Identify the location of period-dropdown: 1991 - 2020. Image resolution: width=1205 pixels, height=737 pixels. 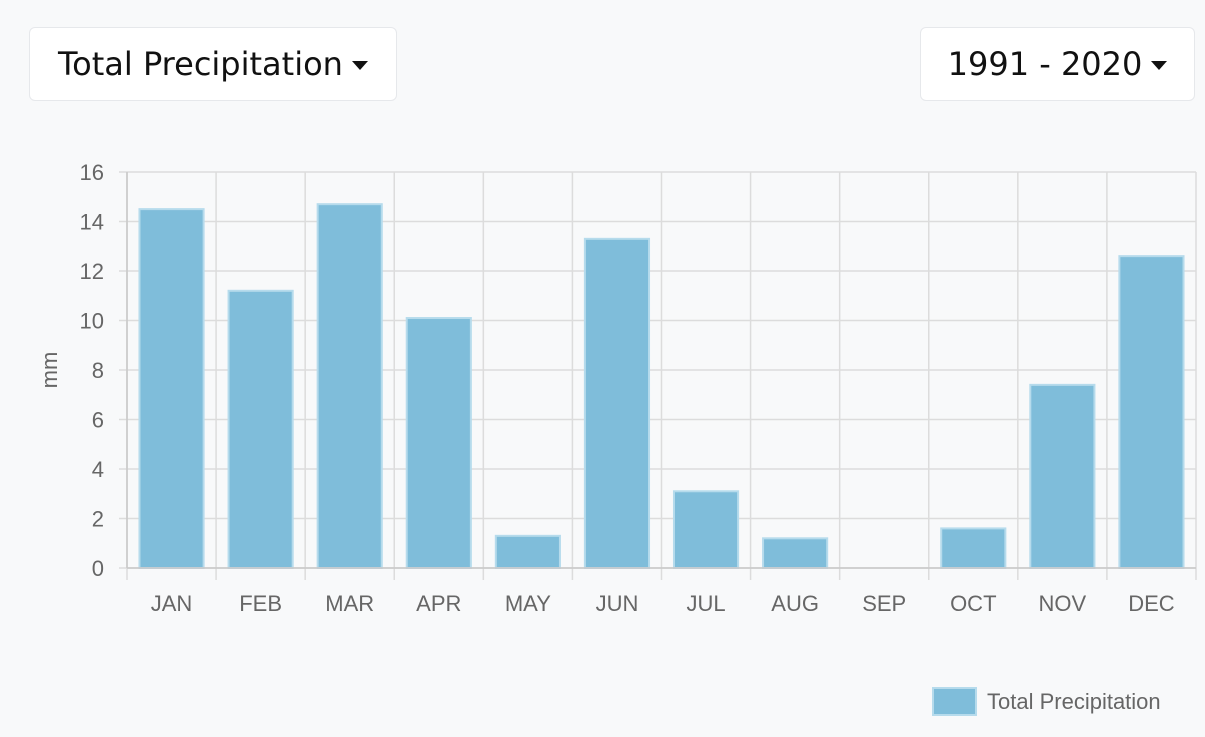
(1057, 64).